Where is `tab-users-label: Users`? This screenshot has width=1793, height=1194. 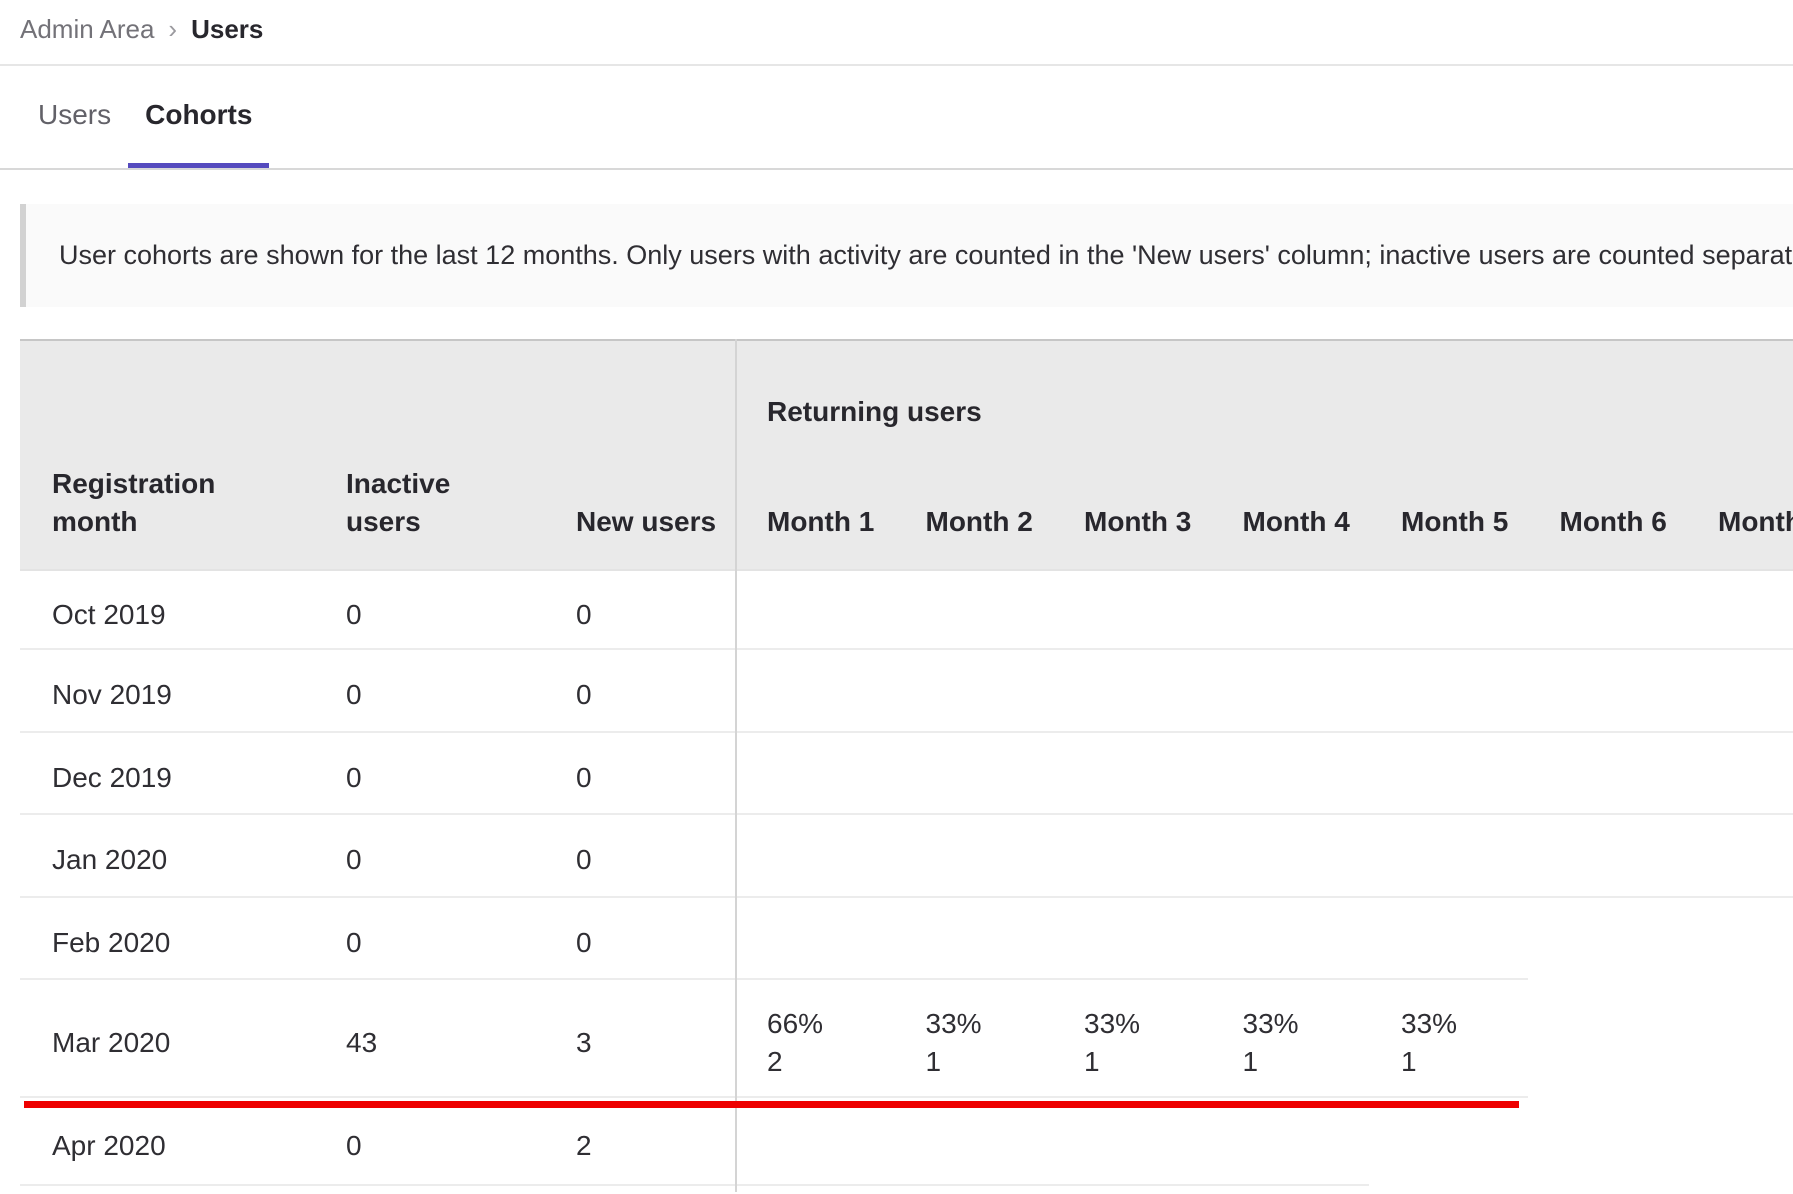 tab-users-label: Users is located at coordinates (75, 114).